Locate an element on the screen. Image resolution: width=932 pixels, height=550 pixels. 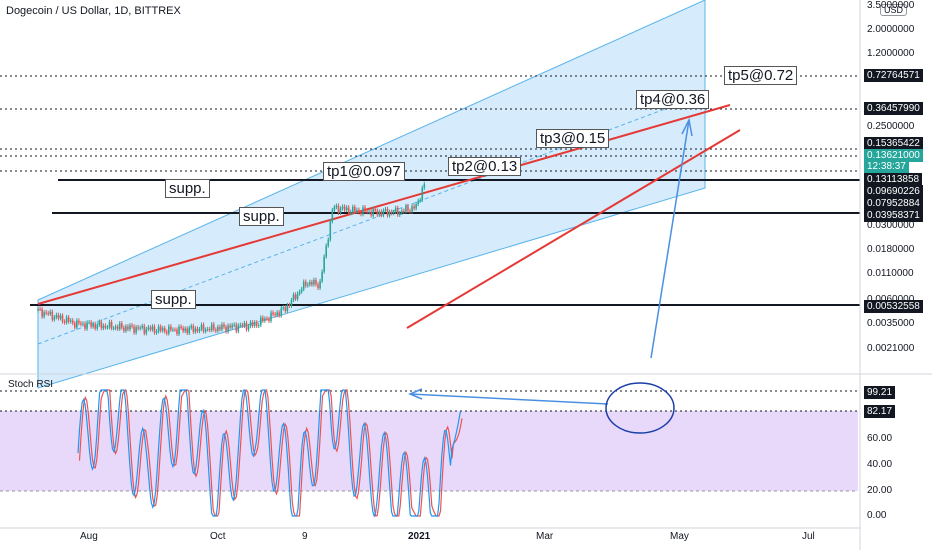
chart-title: Dogecoin / US Dollar, 1D, BITTREX is located at coordinates (93, 11).